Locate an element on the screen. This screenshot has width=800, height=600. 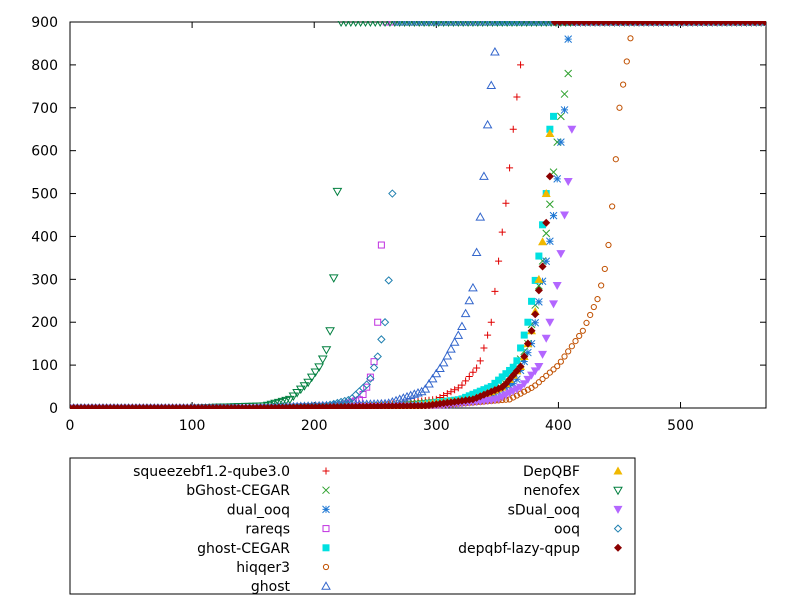
legend-label: bGhost-CEGAR is located at coordinates (238, 491).